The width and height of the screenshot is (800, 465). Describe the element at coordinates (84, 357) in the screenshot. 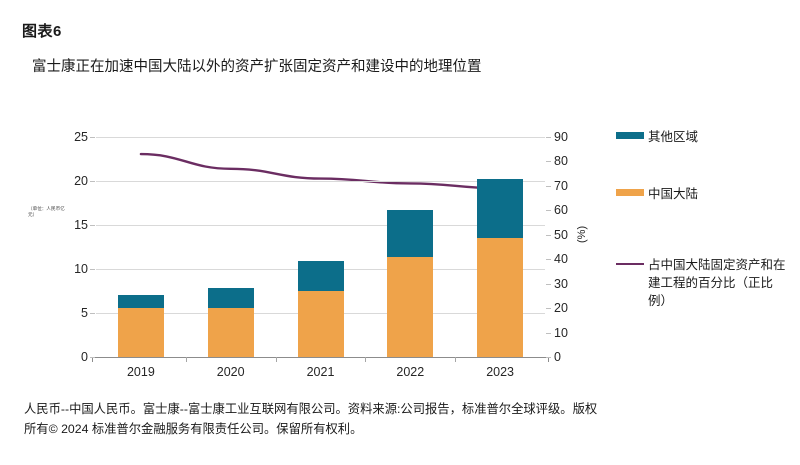

I see `y-axis-left-tick-label: 0` at that location.